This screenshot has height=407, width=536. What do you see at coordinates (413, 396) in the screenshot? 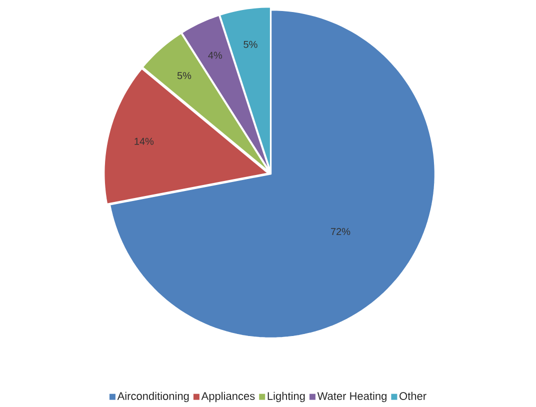
I see `legend-label: Other` at bounding box center [413, 396].